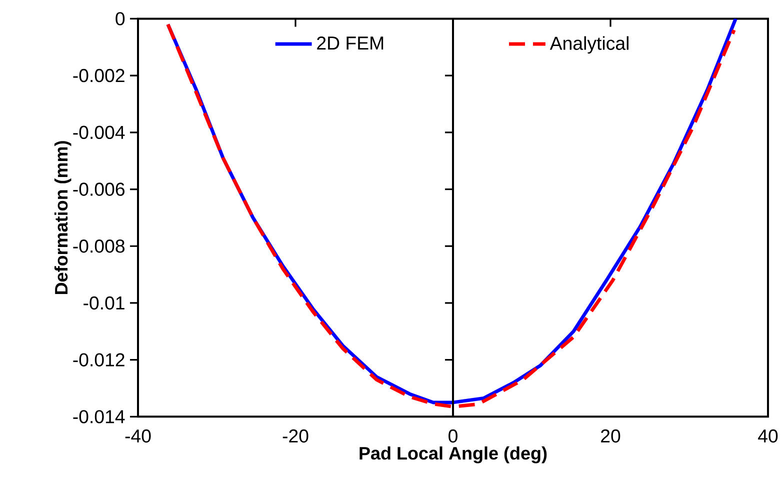 This screenshot has width=783, height=489. Describe the element at coordinates (120, 19) in the screenshot. I see `y-tick-label: 0` at that location.